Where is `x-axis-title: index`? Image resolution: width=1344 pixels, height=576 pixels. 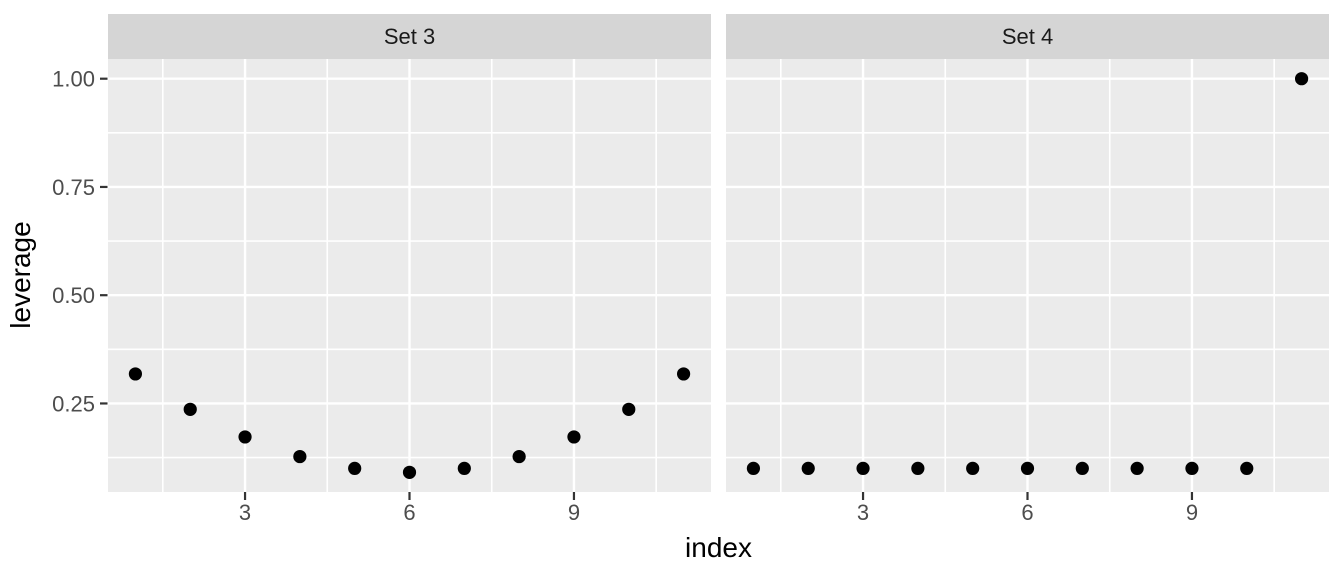 x-axis-title: index is located at coordinates (718, 547).